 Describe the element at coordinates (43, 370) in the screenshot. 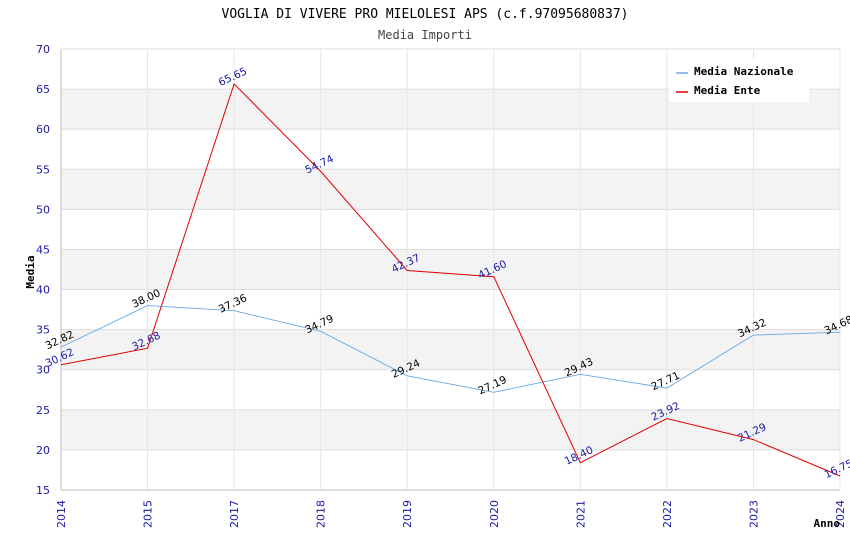

I see `y-tick-label: 30` at that location.